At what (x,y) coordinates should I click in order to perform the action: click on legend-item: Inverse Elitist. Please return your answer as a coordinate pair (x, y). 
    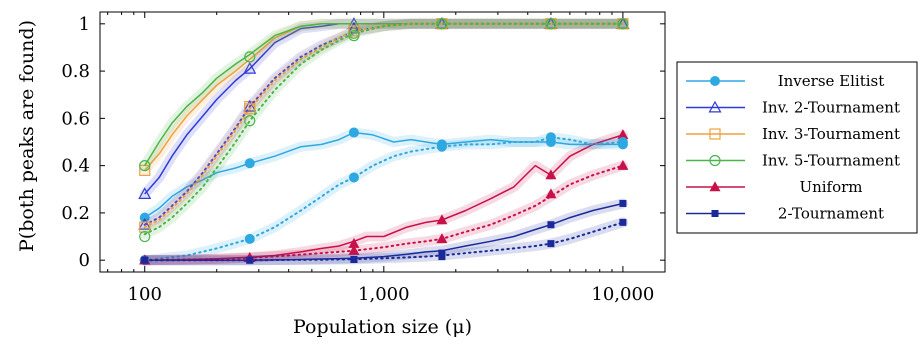
    Looking at the image, I should click on (785, 81).